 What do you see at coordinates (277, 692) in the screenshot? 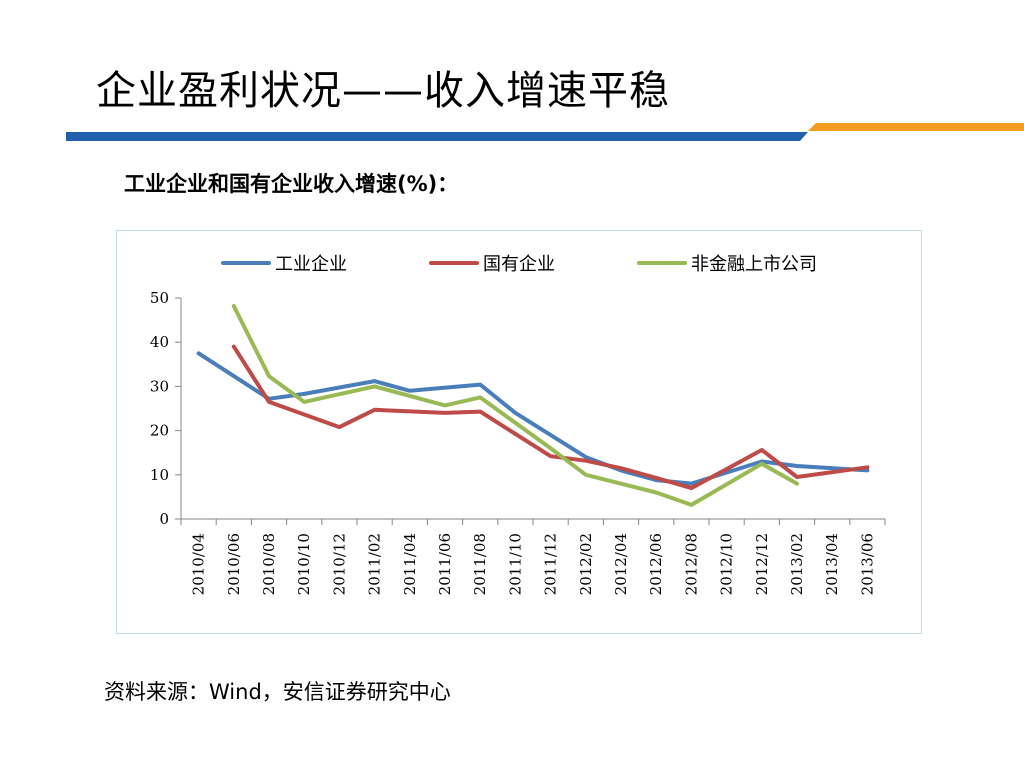
I see `source-note: 资料来源：Wind，安信证券研究中心` at bounding box center [277, 692].